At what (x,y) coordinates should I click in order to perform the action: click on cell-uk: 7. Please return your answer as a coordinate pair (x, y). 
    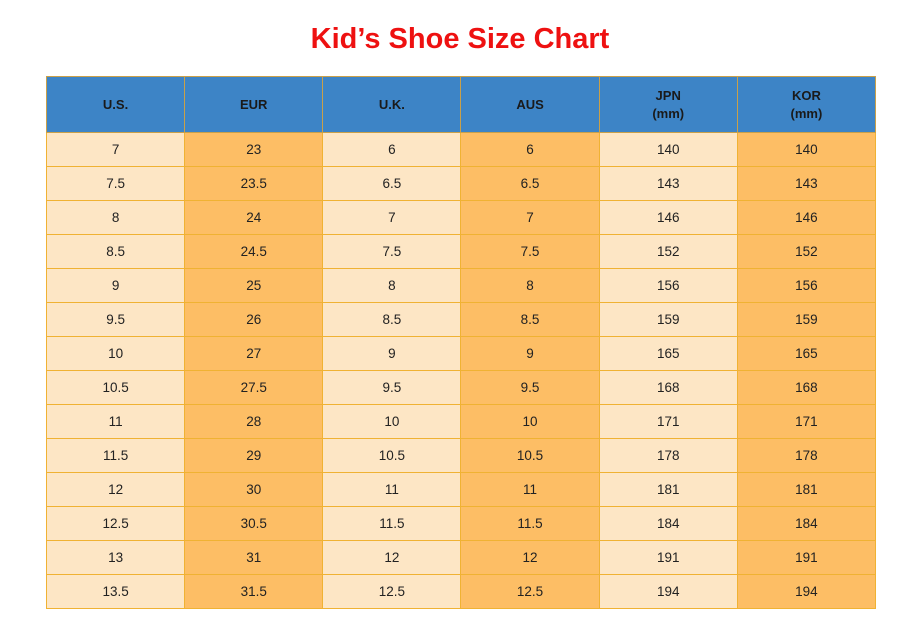
    Looking at the image, I should click on (392, 217).